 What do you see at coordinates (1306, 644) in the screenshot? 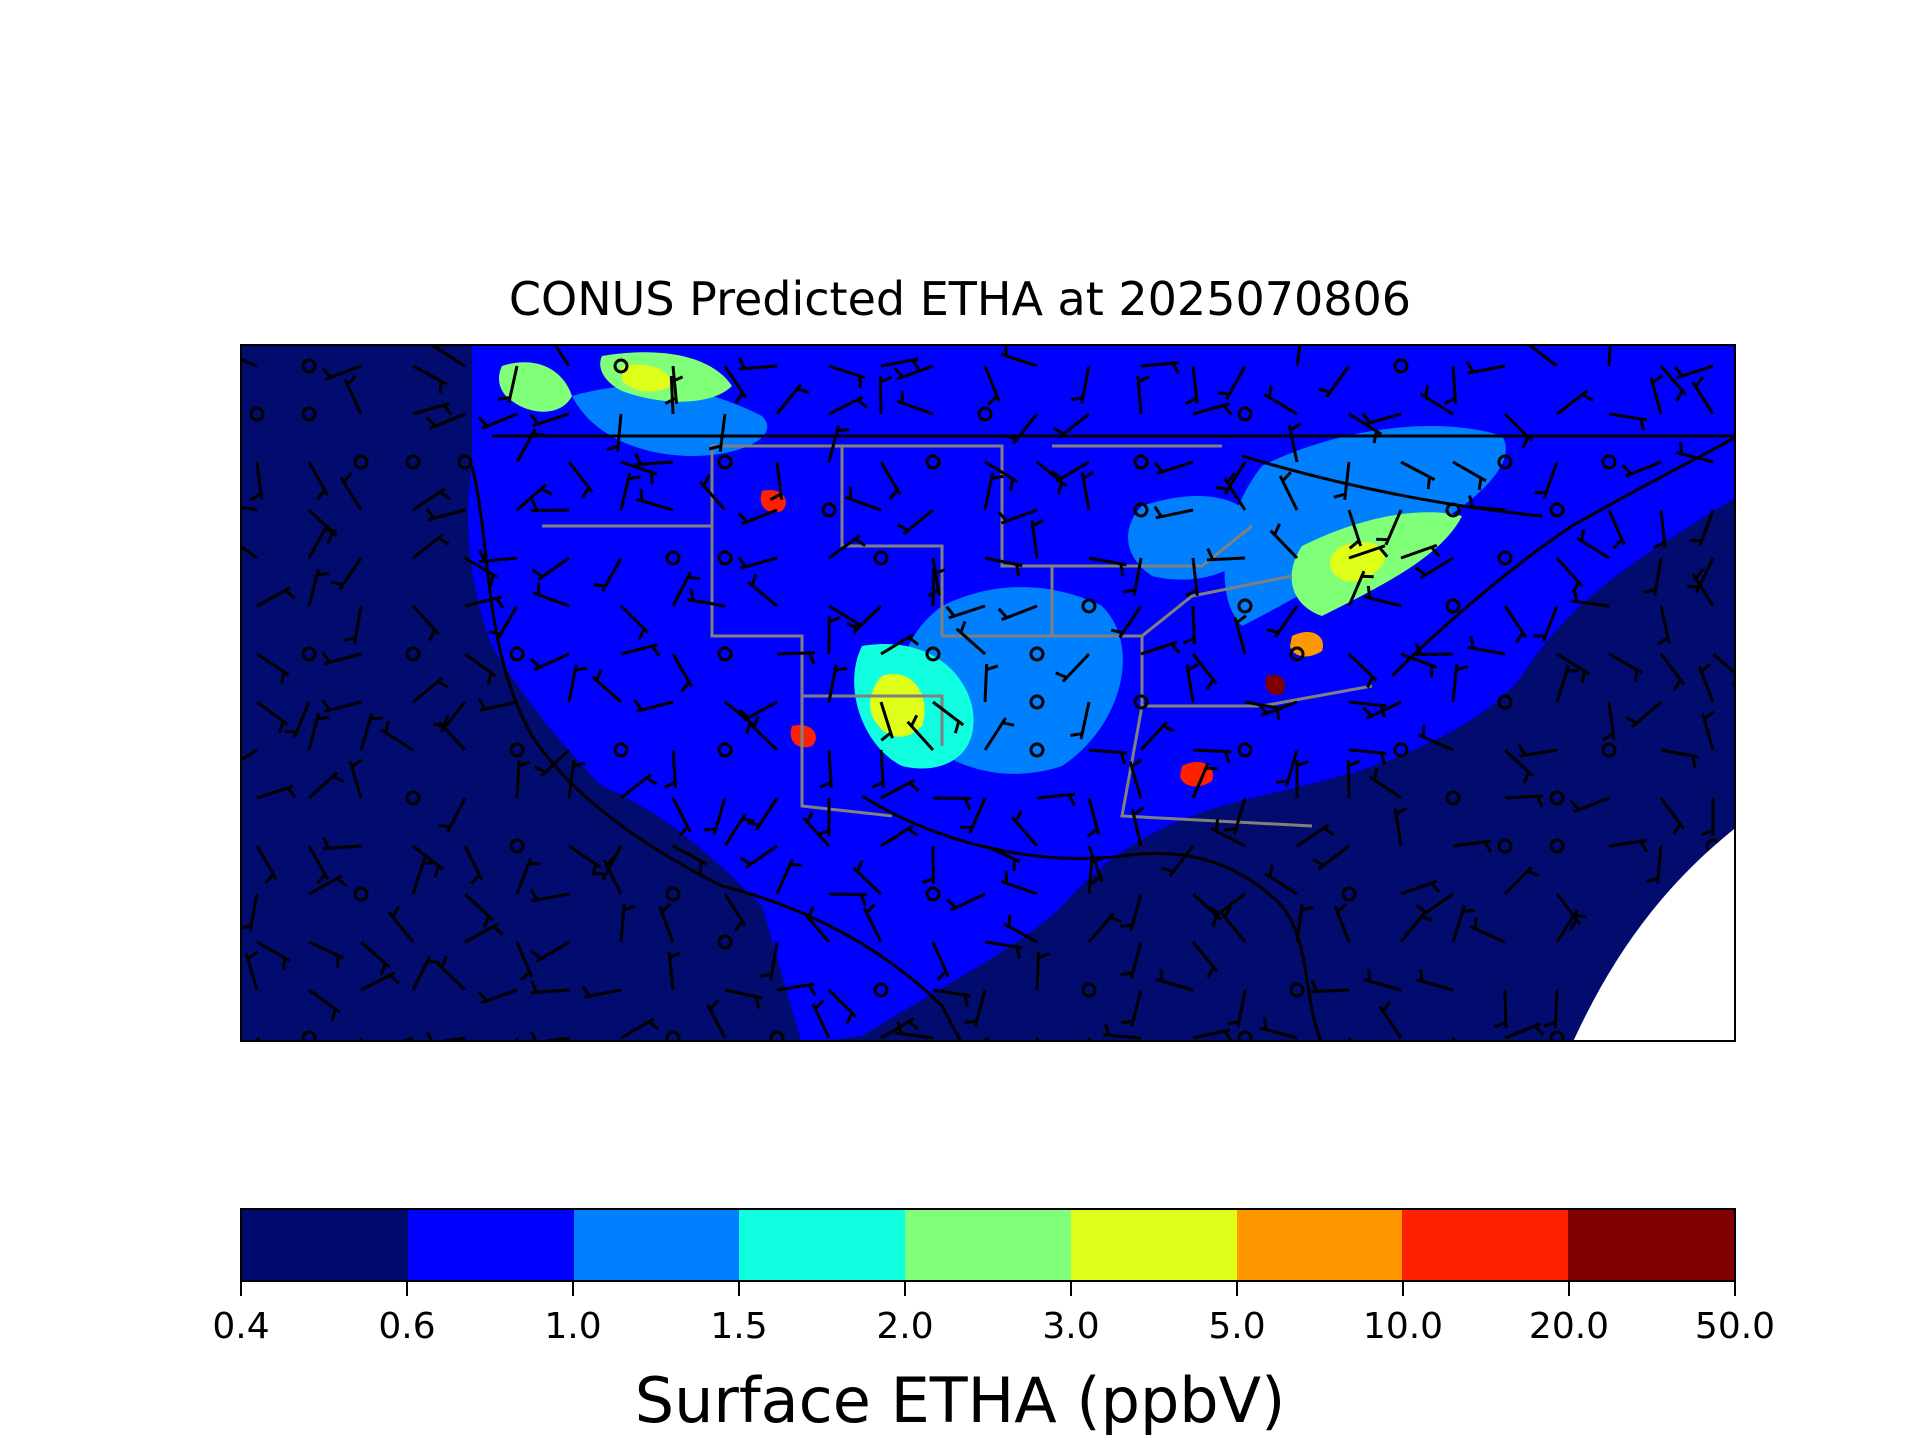
I see `concentration-contour` at bounding box center [1306, 644].